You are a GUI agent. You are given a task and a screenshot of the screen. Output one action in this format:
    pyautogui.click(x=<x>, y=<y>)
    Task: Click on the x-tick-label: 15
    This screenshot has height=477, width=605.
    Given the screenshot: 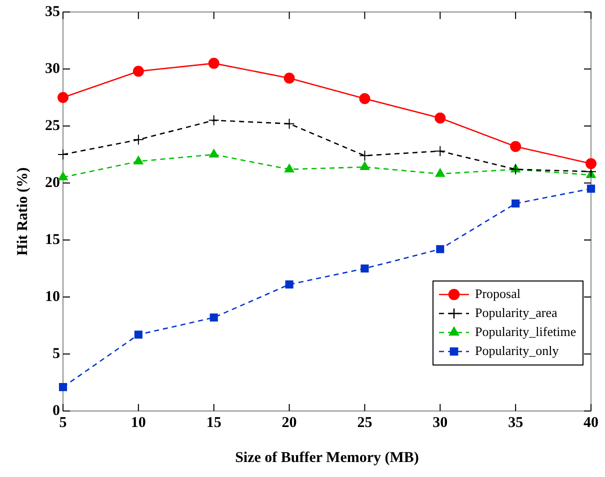 What is the action you would take?
    pyautogui.click(x=214, y=422)
    